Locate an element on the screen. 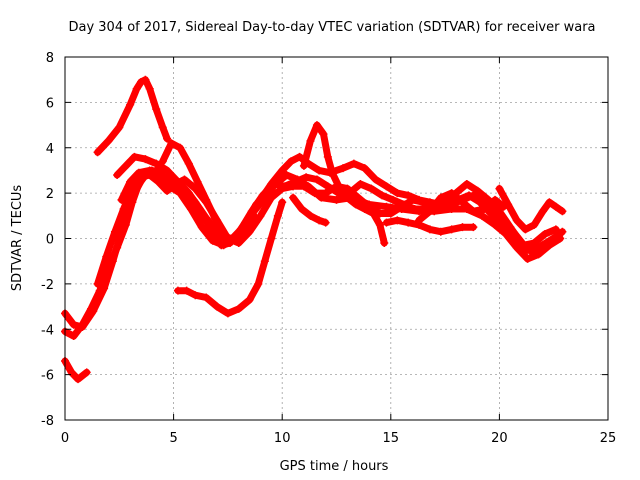 The image size is (640, 480). x-tick-label: 10 is located at coordinates (282, 438).